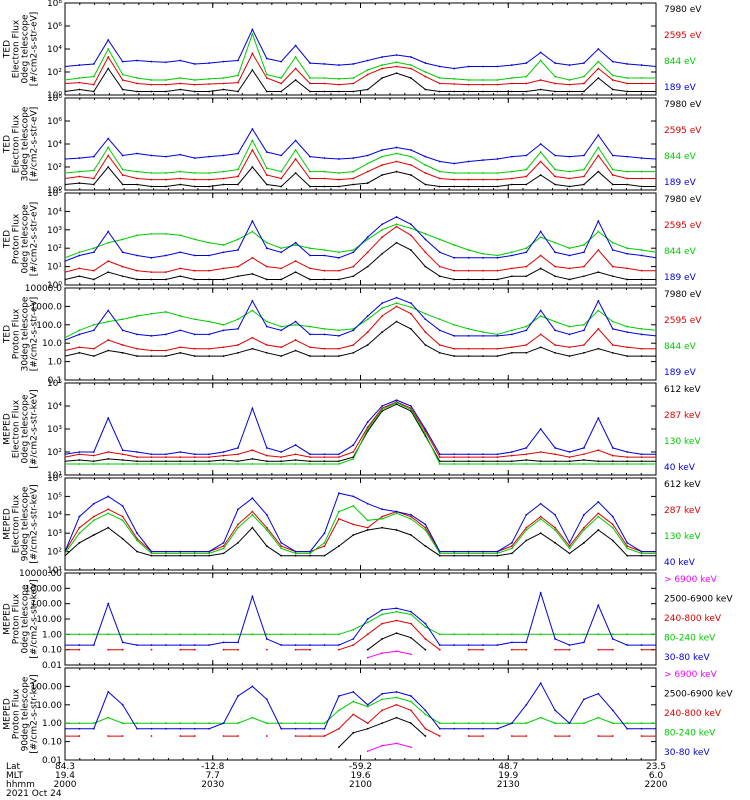 This screenshot has width=750, height=800. I want to click on legend-entry: 30-80 keV, so click(687, 753).